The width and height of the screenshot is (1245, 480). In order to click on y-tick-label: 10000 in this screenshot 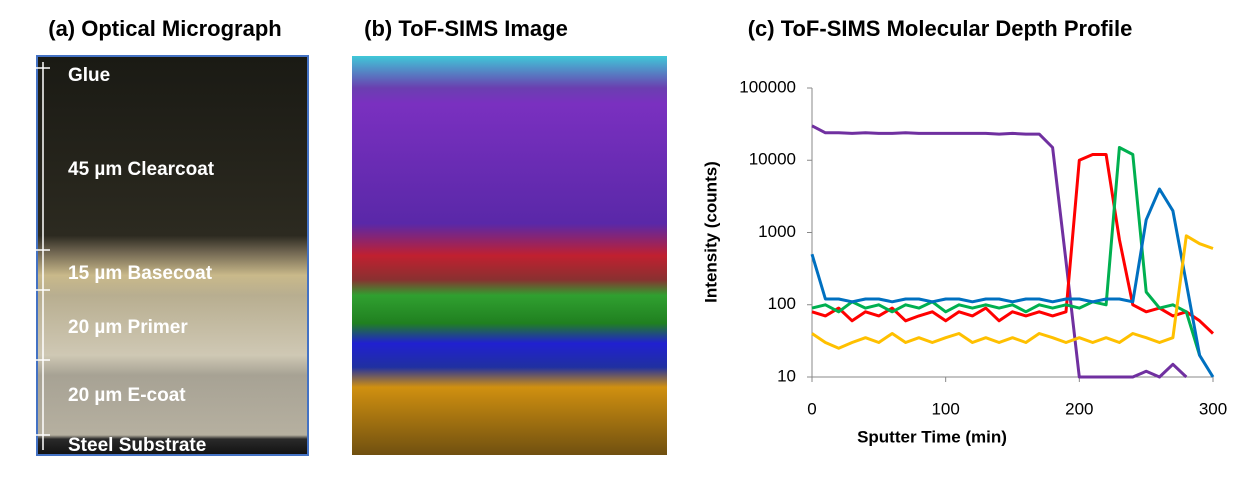, I will do `click(772, 159)`.